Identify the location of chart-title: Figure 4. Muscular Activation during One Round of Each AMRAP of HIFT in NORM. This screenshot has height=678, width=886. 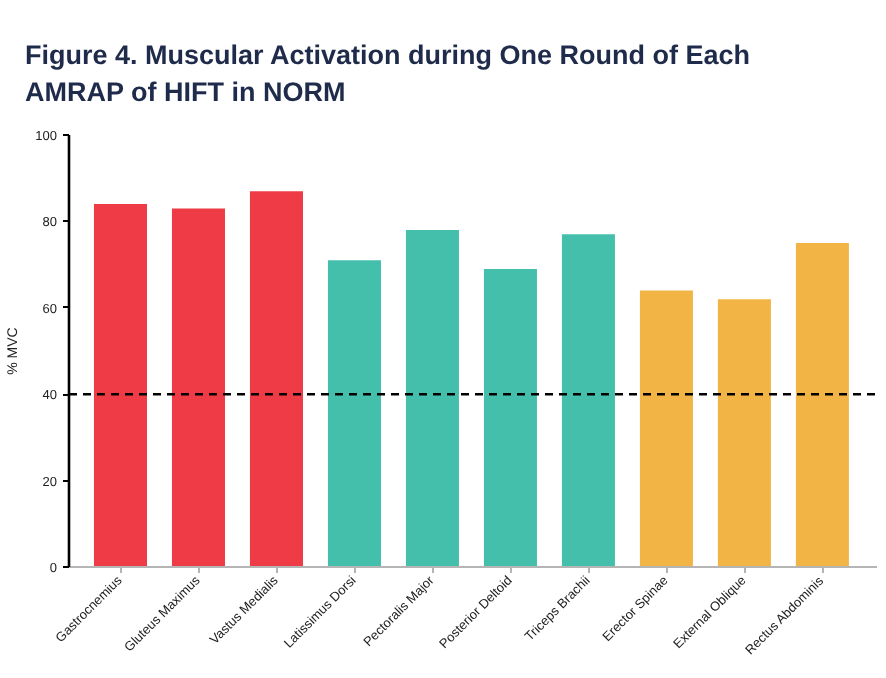
(388, 73).